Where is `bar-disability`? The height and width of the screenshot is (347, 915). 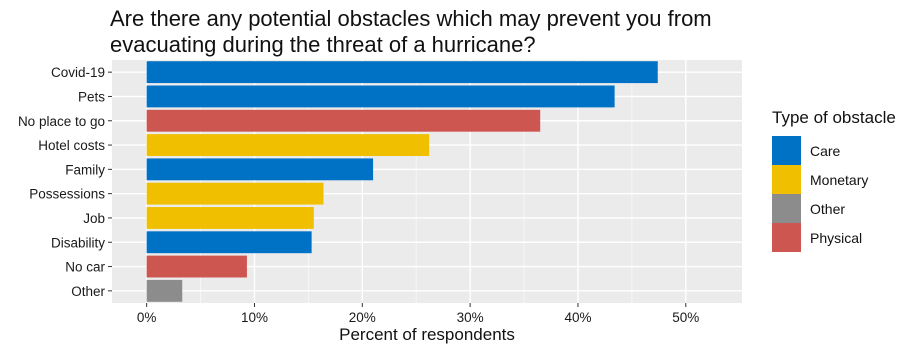
bar-disability is located at coordinates (229, 242).